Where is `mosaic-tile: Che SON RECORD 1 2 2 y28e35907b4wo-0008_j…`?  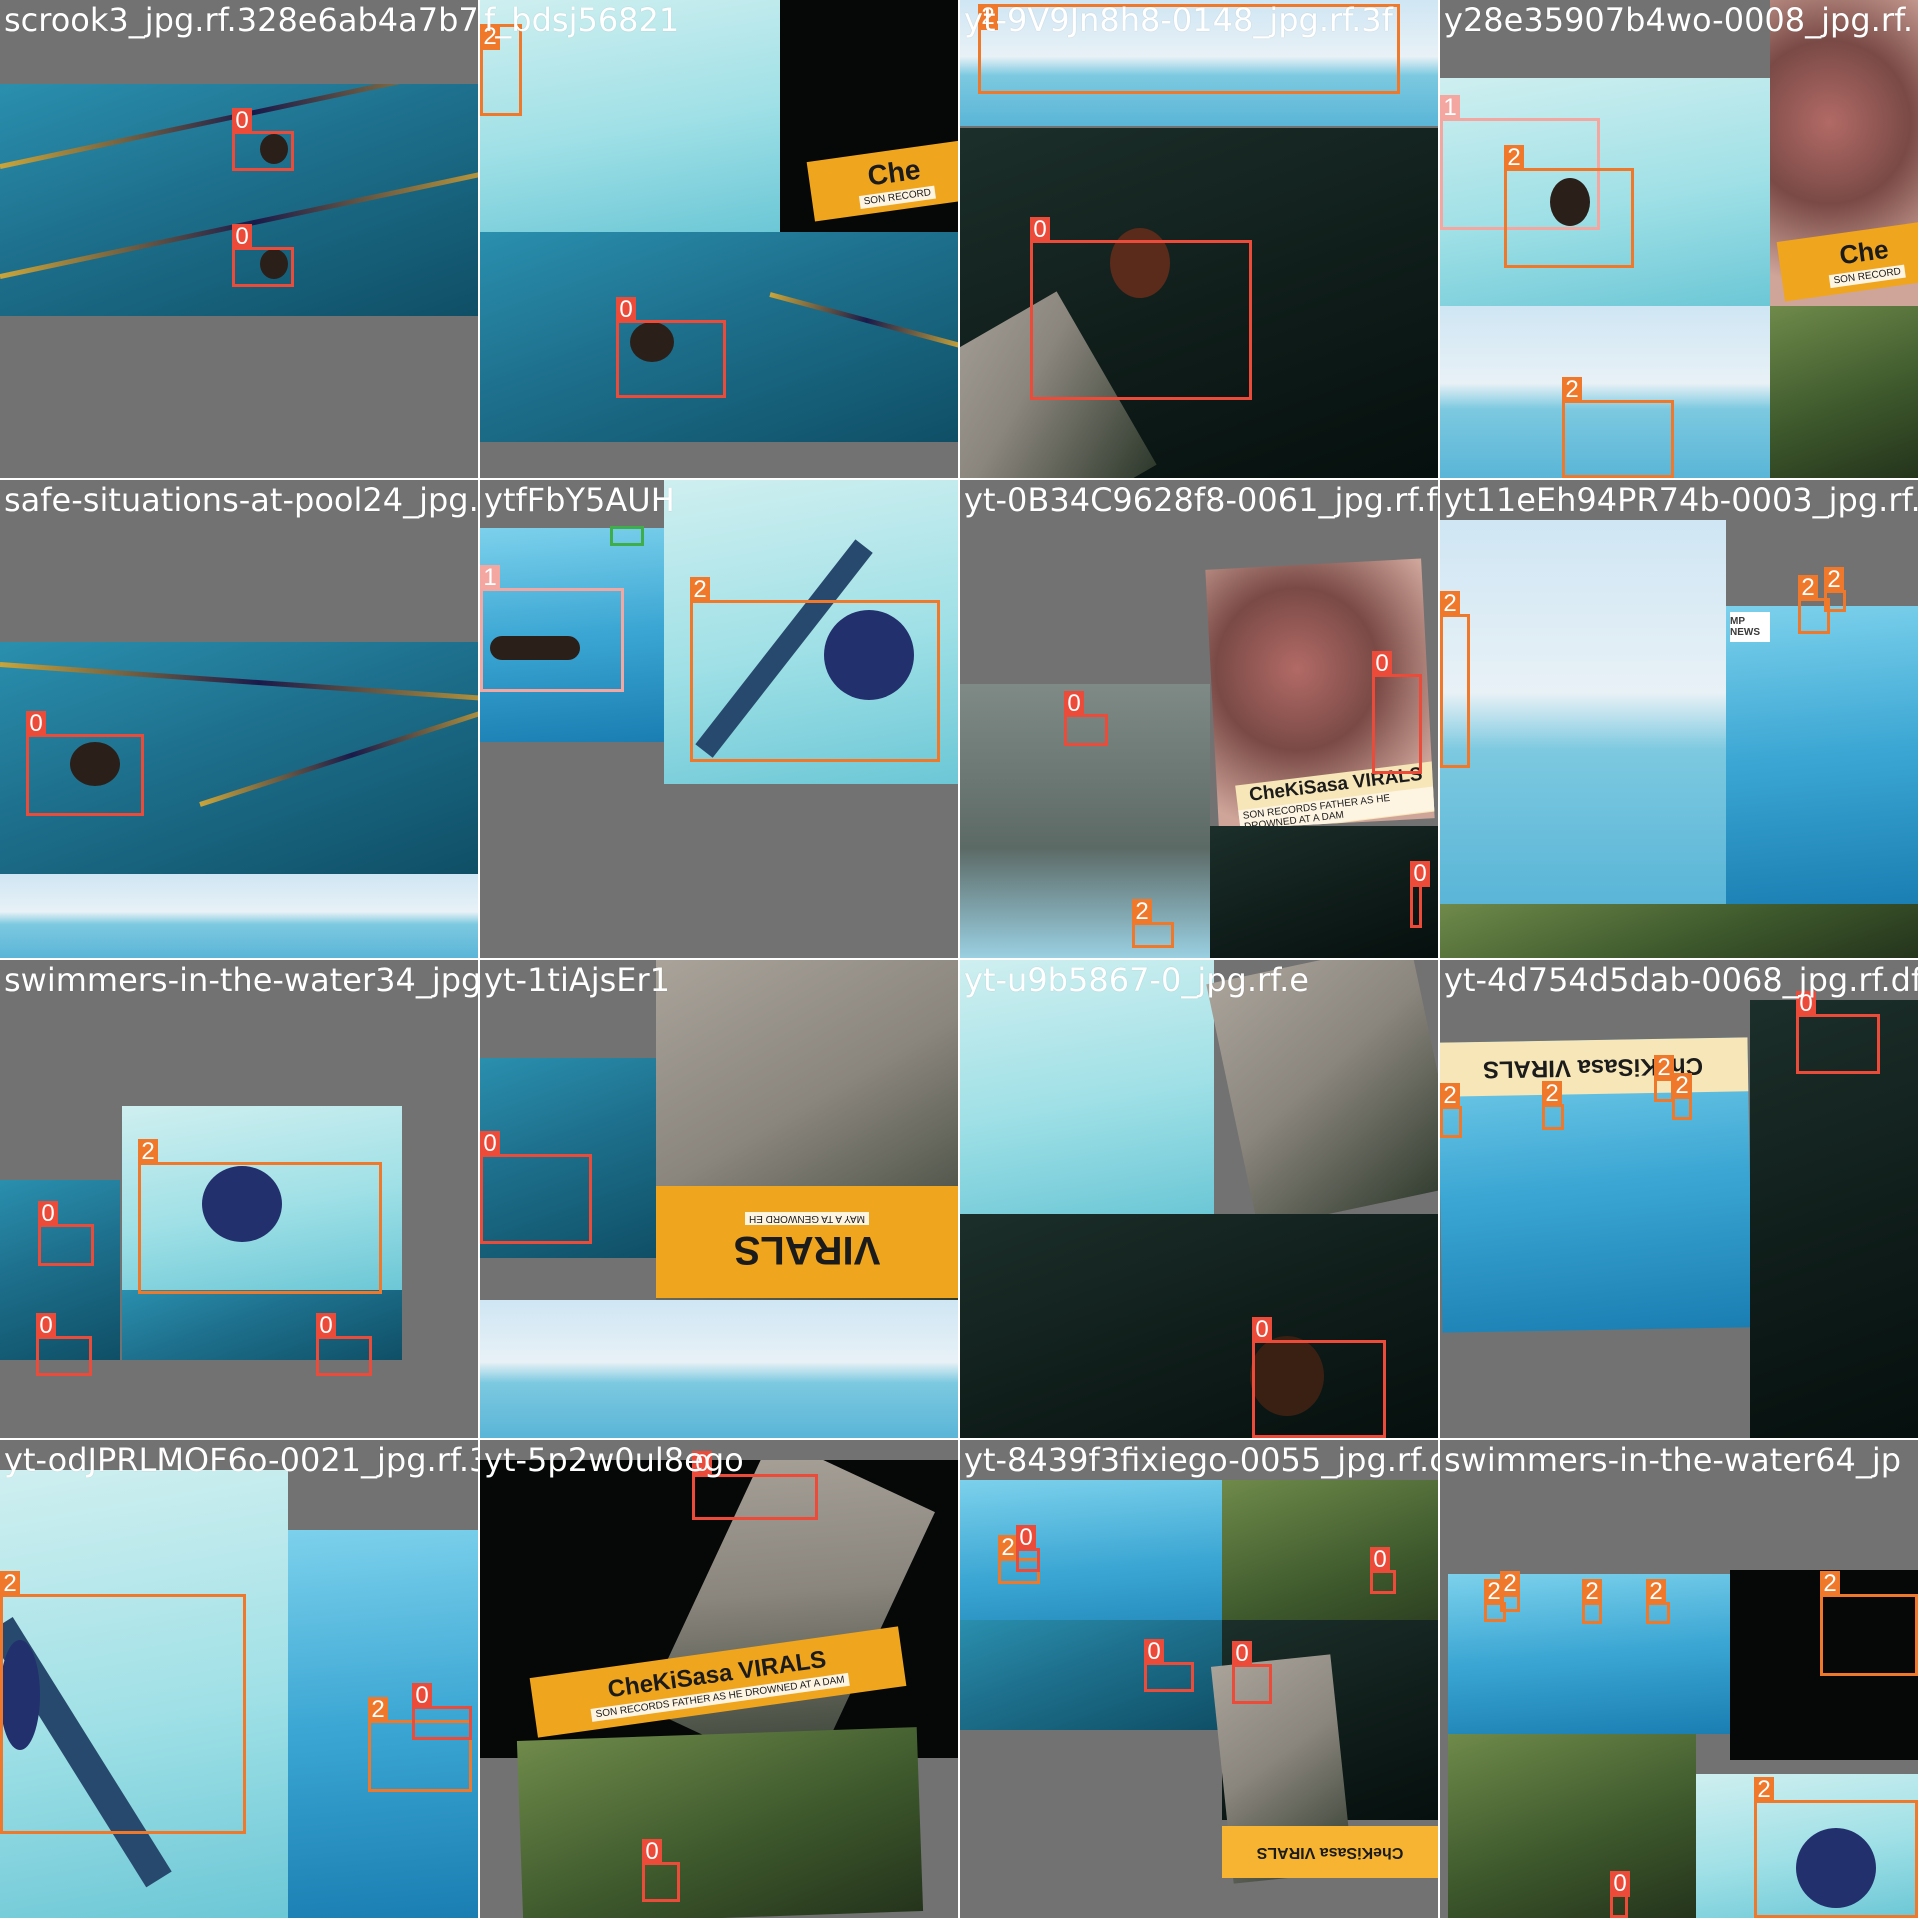
mosaic-tile: Che SON RECORD 1 2 2 y28e35907b4wo-0008_j… is located at coordinates (1679, 239).